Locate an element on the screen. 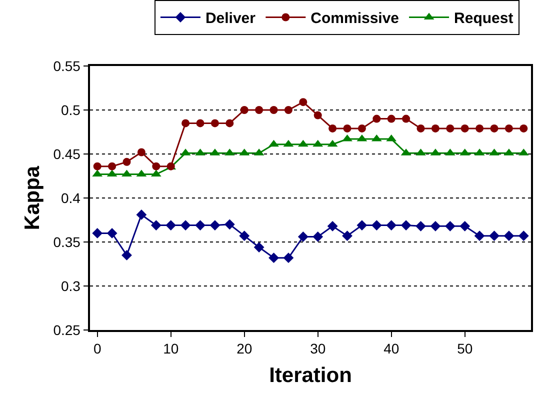 This screenshot has height=408, width=544. x-tick-label: 50 is located at coordinates (465, 348).